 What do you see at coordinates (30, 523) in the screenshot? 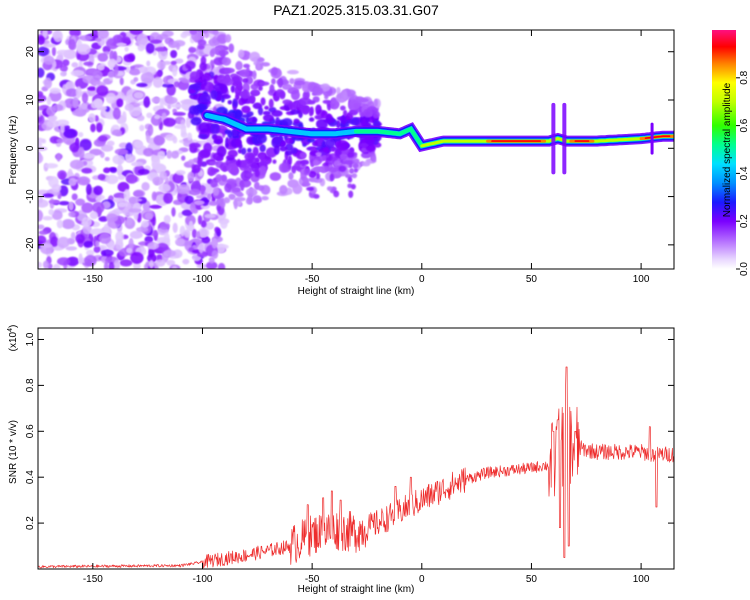
I see `snr-y-tick-label: 0.2` at bounding box center [30, 523].